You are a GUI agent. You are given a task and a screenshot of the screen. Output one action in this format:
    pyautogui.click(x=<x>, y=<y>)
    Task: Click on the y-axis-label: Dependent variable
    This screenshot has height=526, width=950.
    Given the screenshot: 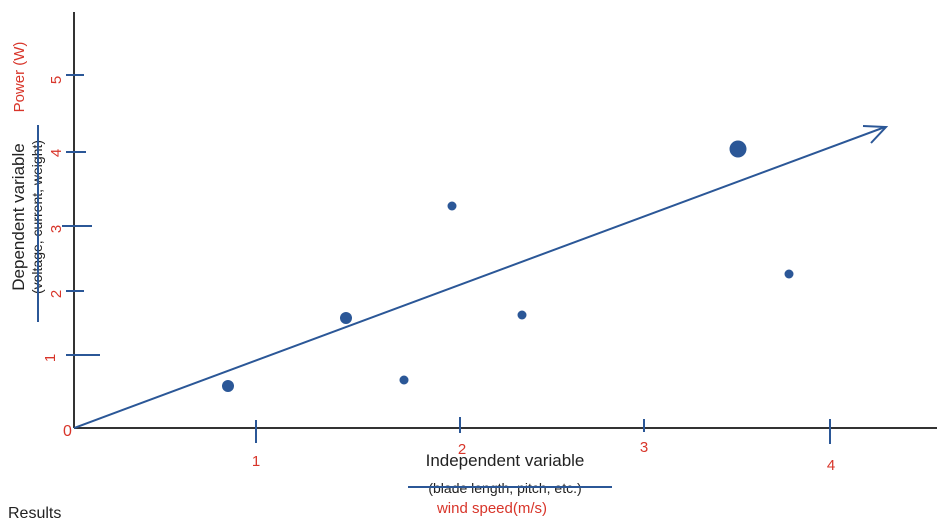 What is the action you would take?
    pyautogui.click(x=18, y=216)
    